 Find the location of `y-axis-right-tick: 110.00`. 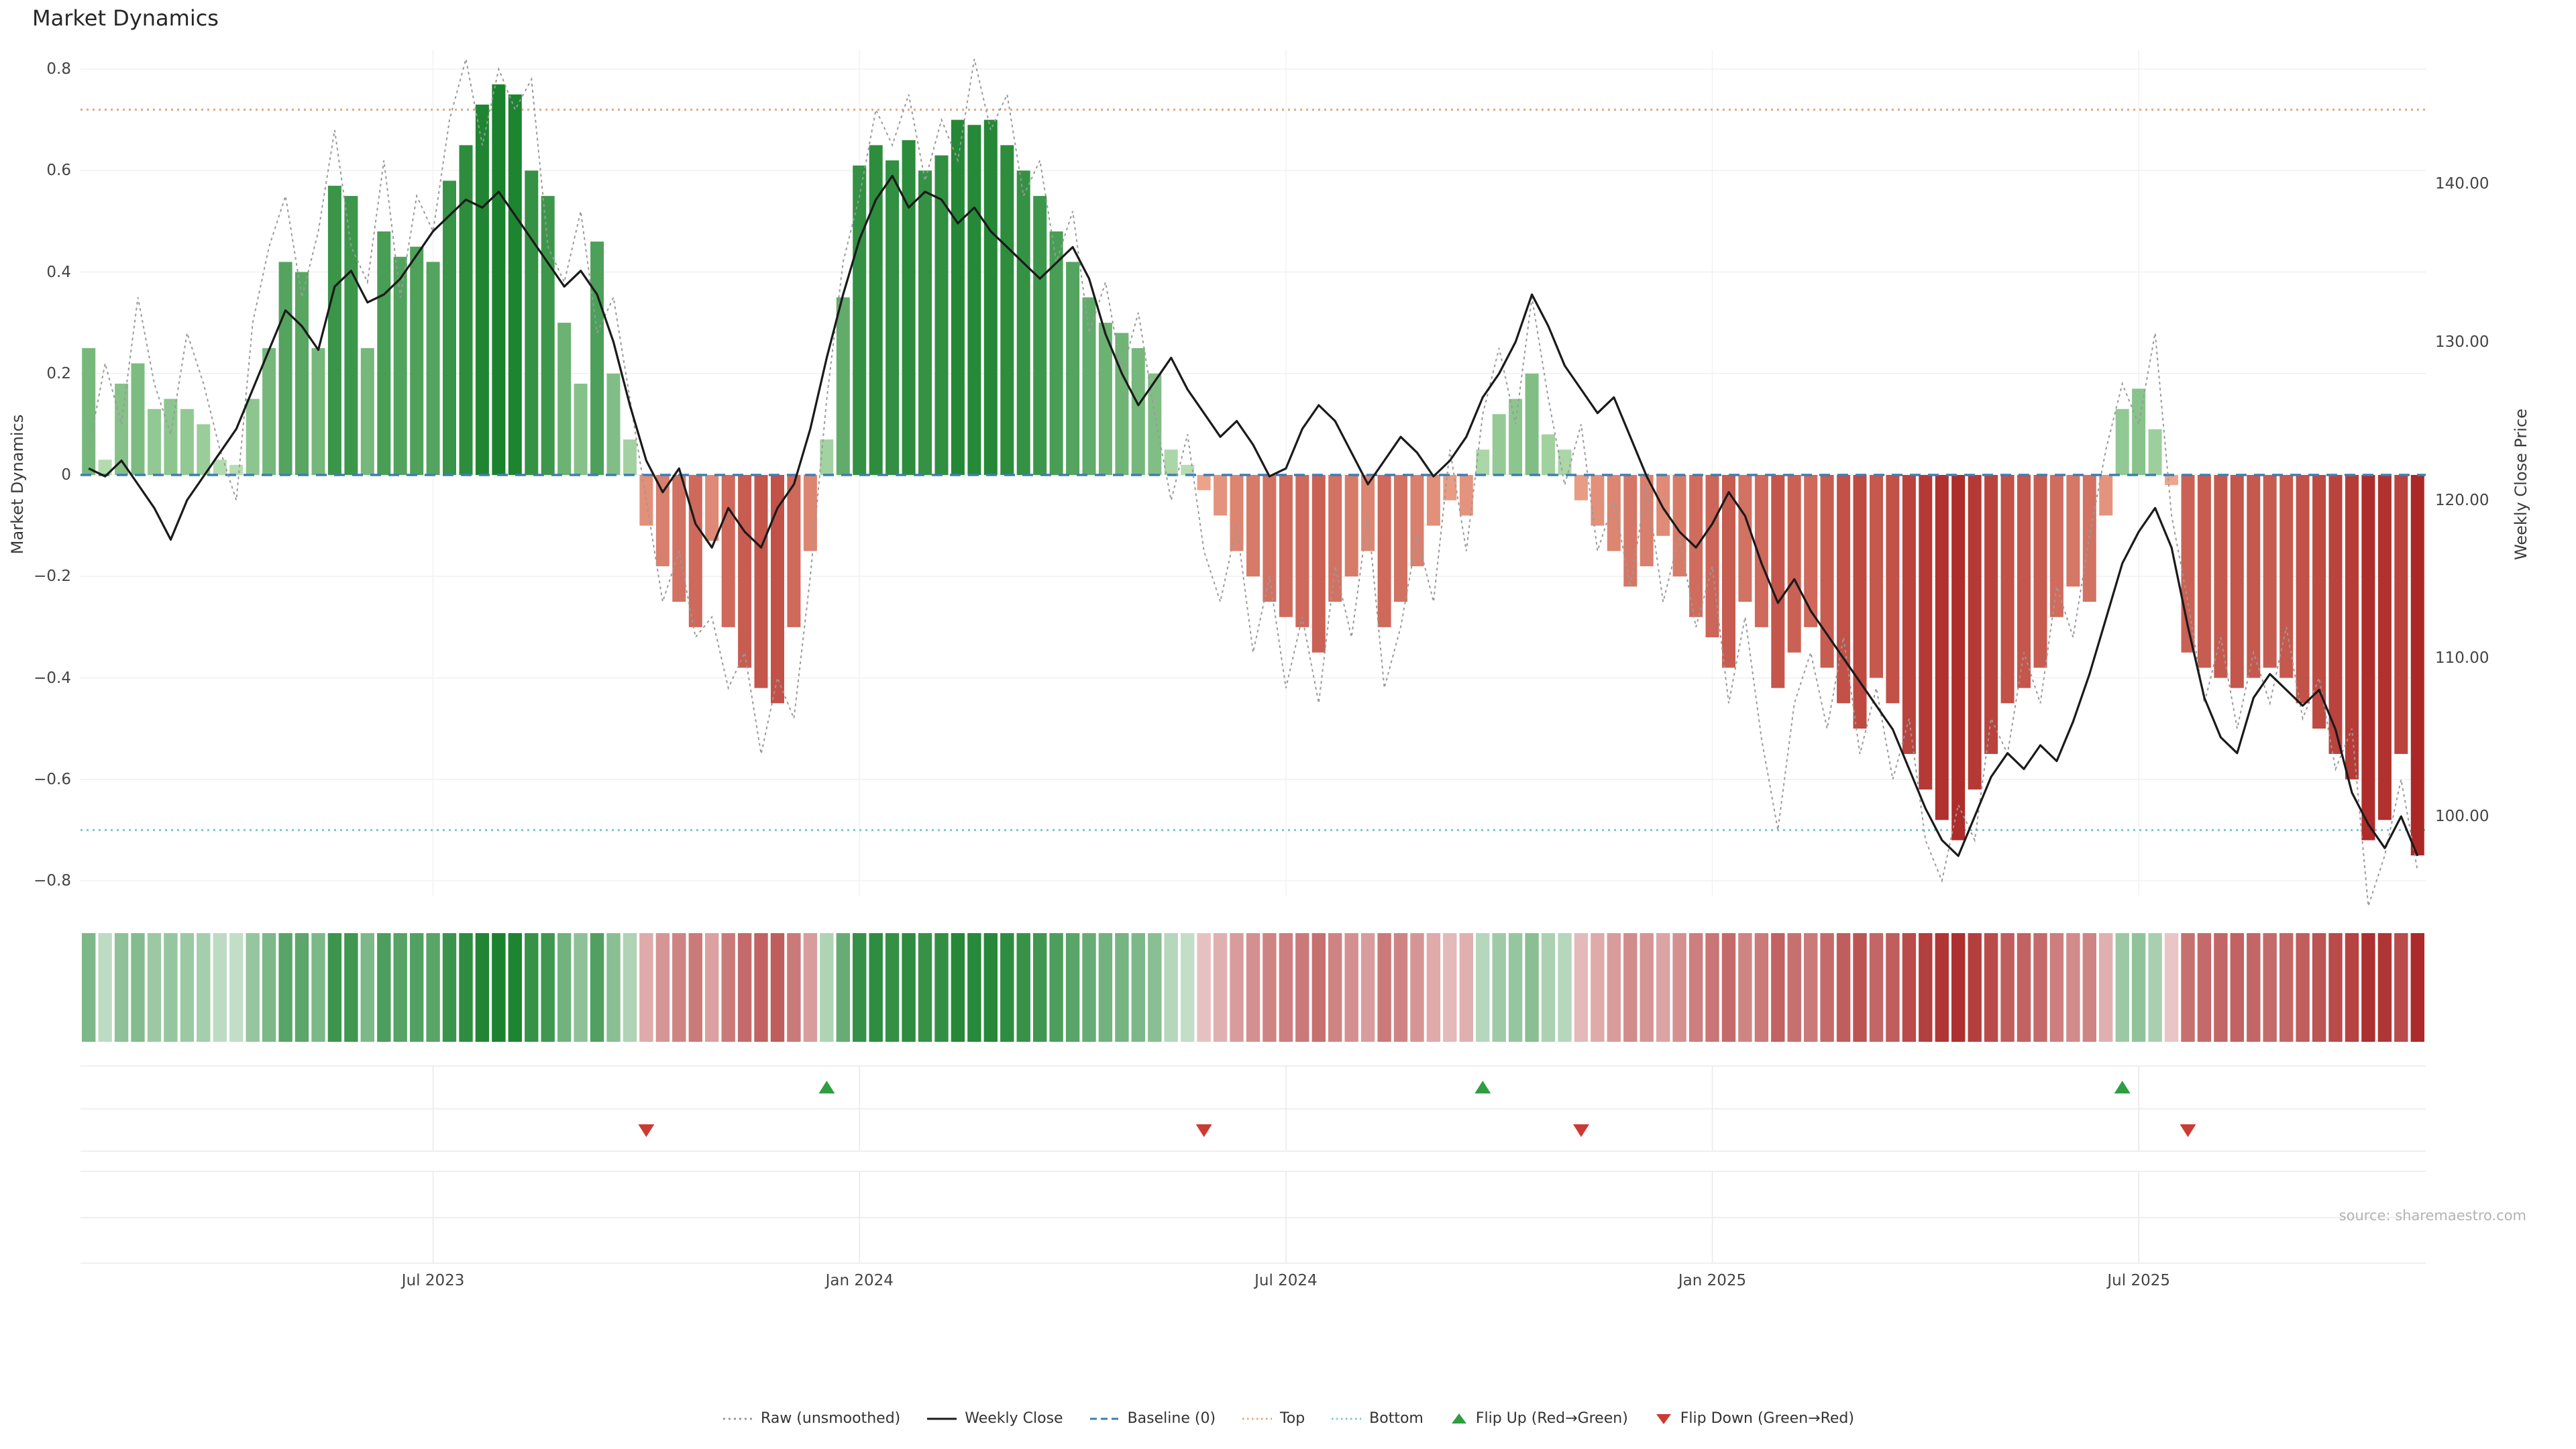

y-axis-right-tick: 110.00 is located at coordinates (2462, 658).